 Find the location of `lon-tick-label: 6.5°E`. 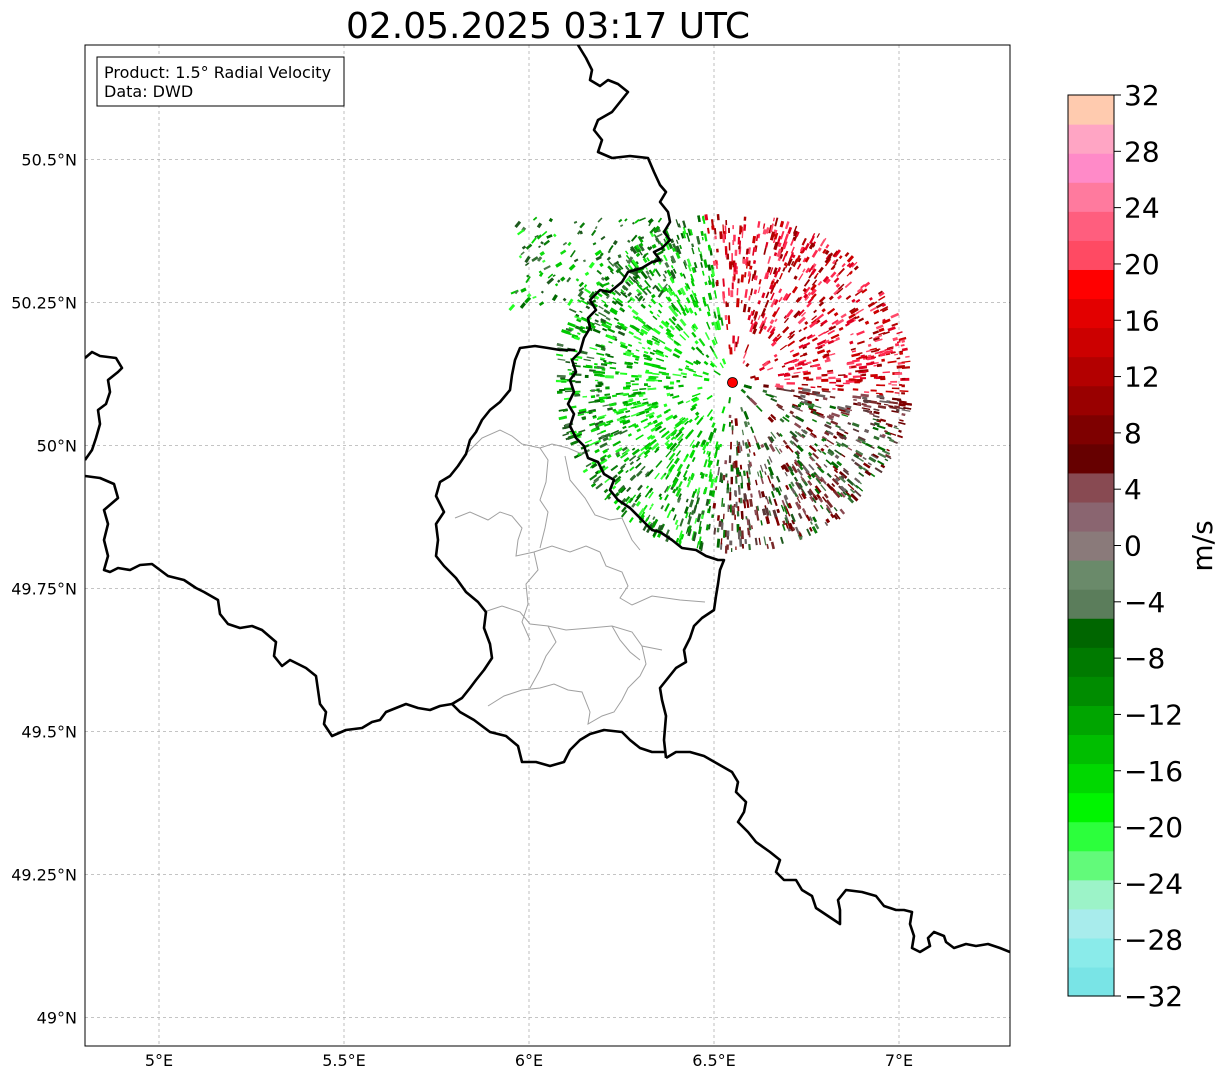

lon-tick-label: 6.5°E is located at coordinates (714, 1060).